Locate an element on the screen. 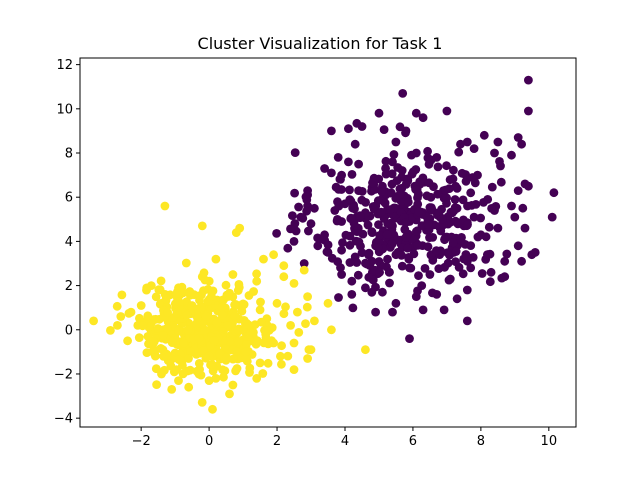 The height and width of the screenshot is (480, 640). y-tick-label: 12 is located at coordinates (64, 65).